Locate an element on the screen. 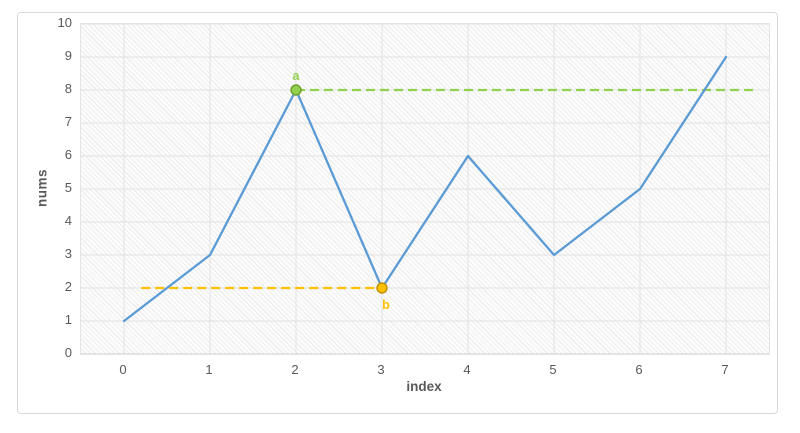 The image size is (800, 433). x-tick-label: 1 is located at coordinates (209, 369).